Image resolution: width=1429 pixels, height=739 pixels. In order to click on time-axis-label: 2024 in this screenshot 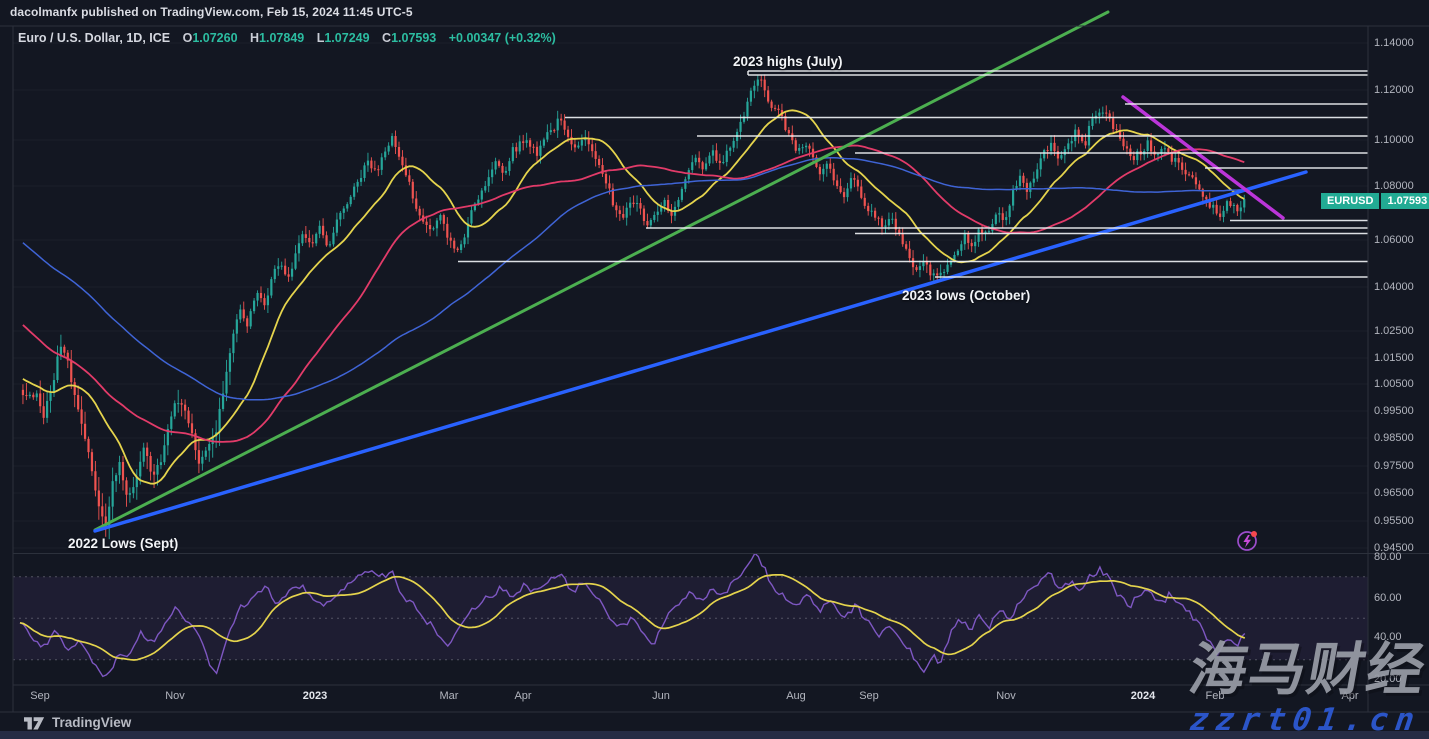, I will do `click(1143, 696)`.